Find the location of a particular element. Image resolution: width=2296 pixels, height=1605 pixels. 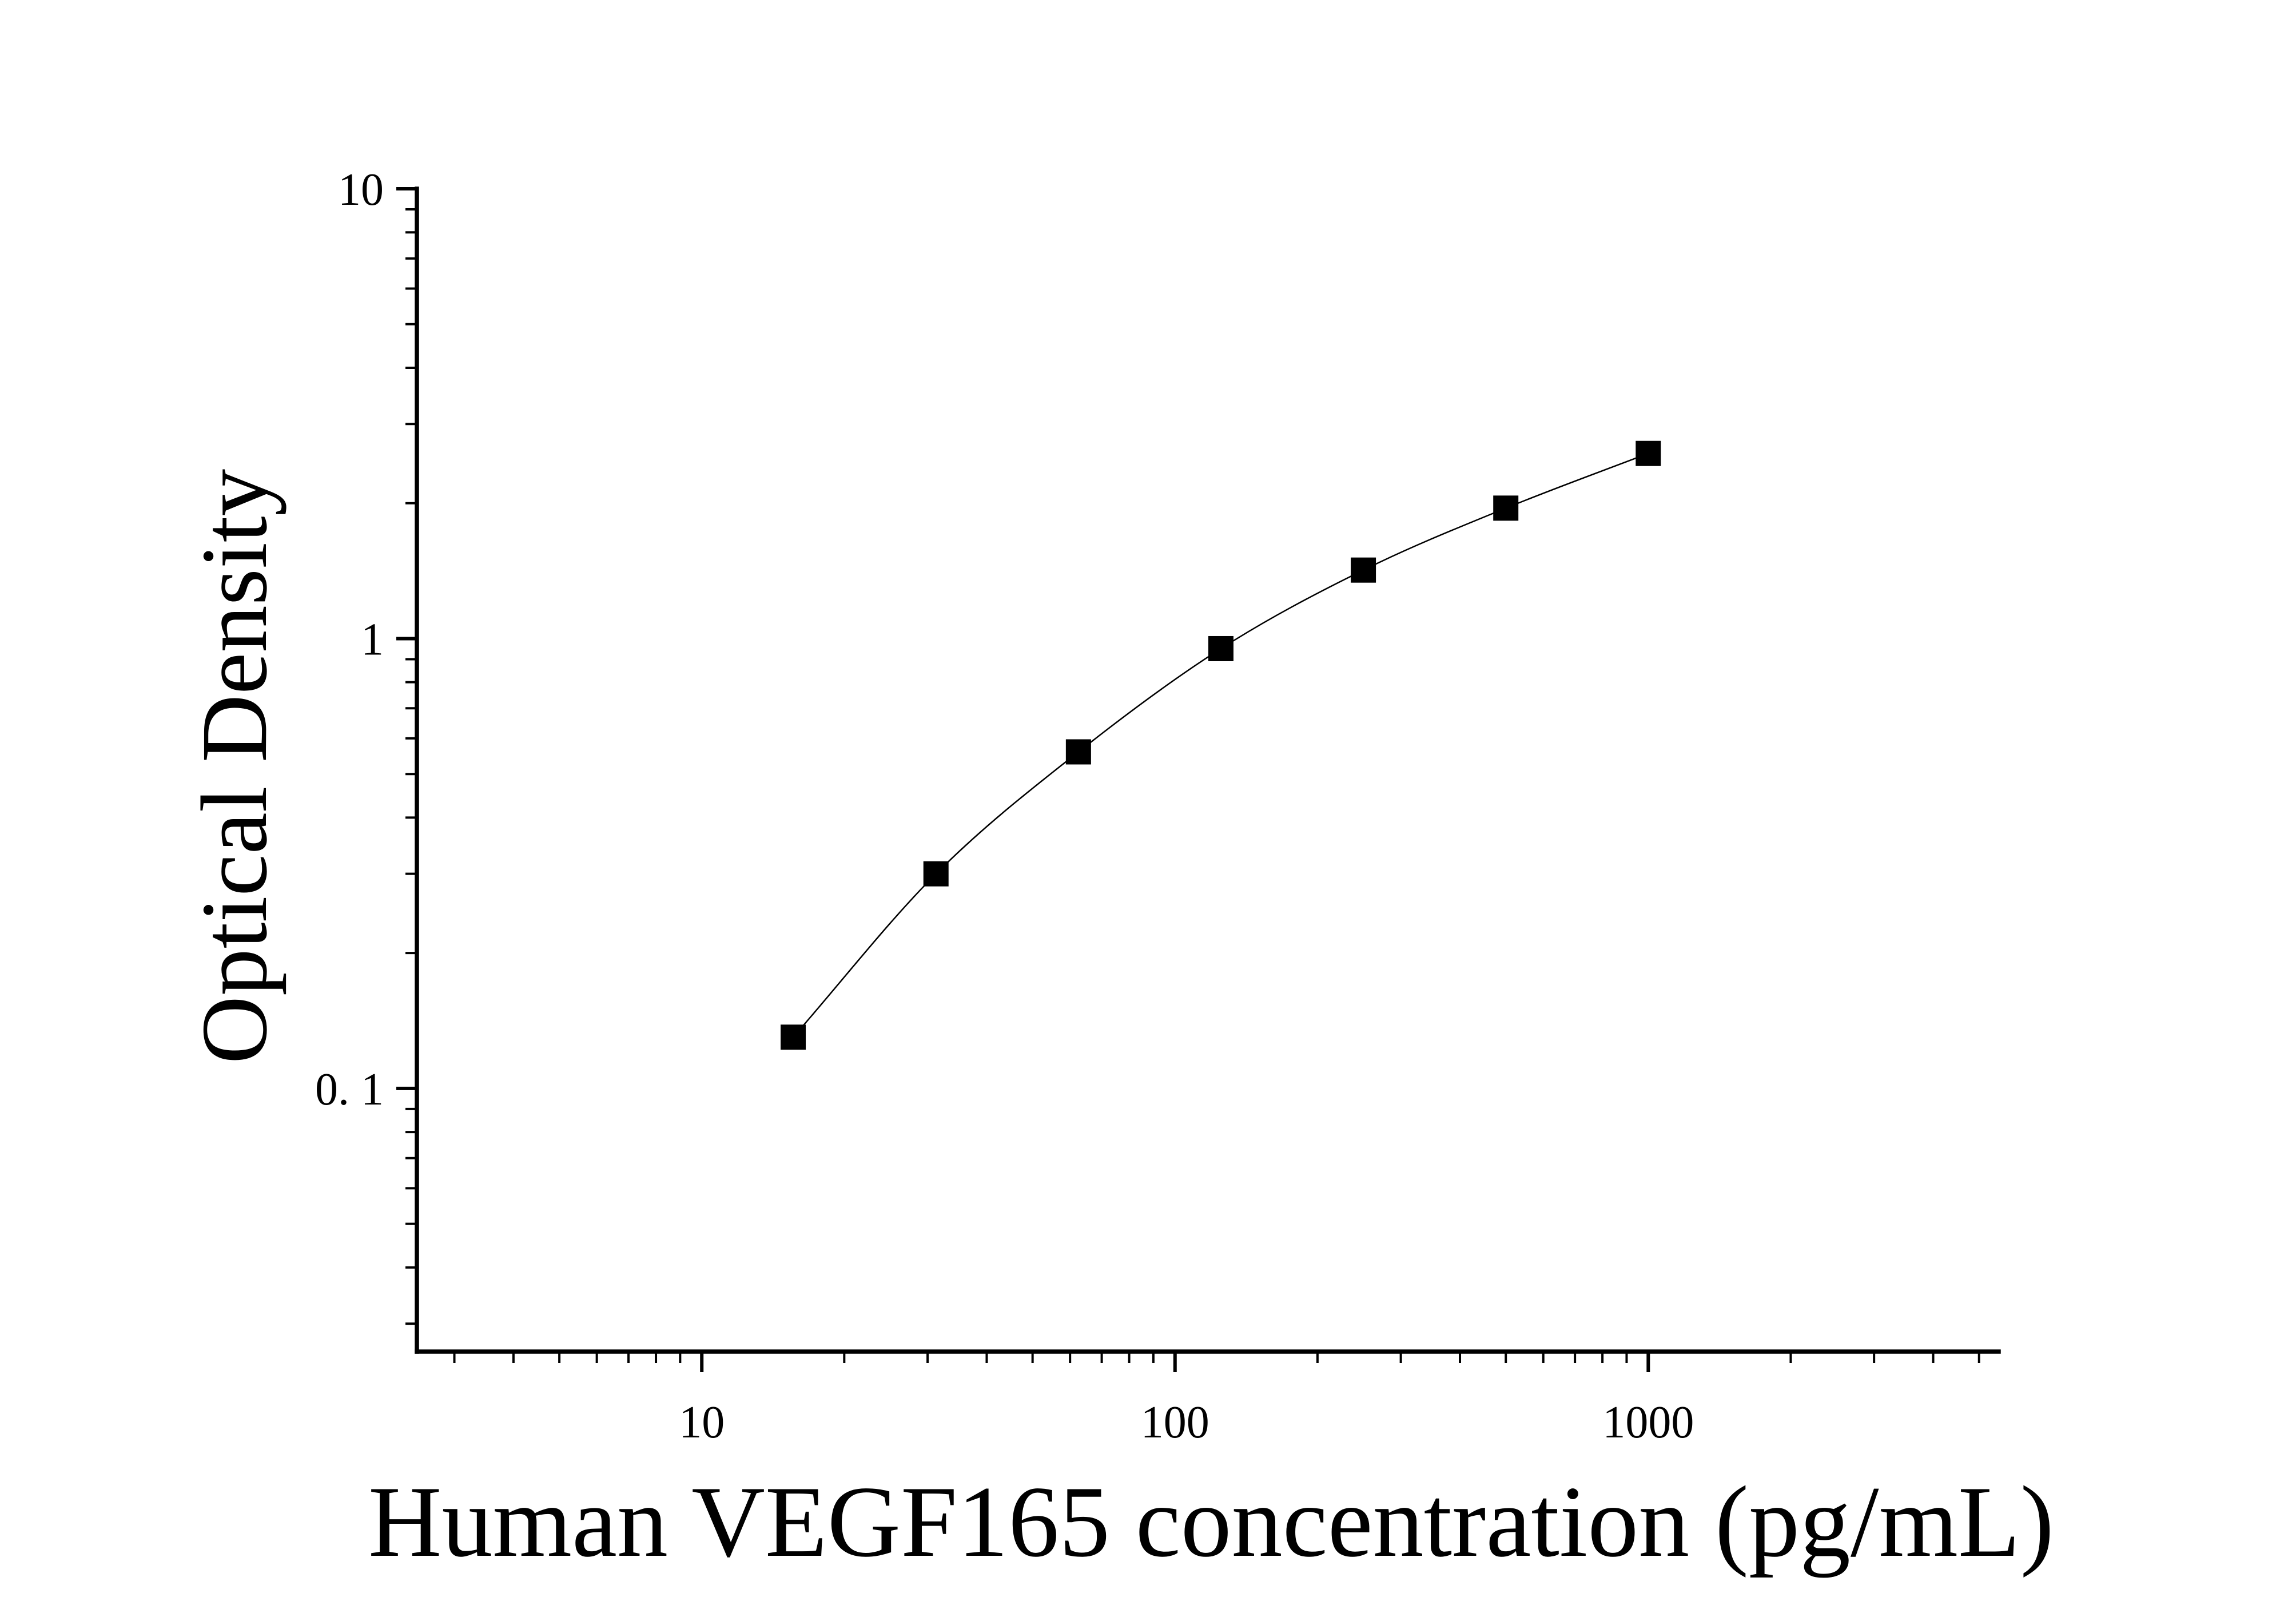

y-tick-label: 10 is located at coordinates (361, 190).